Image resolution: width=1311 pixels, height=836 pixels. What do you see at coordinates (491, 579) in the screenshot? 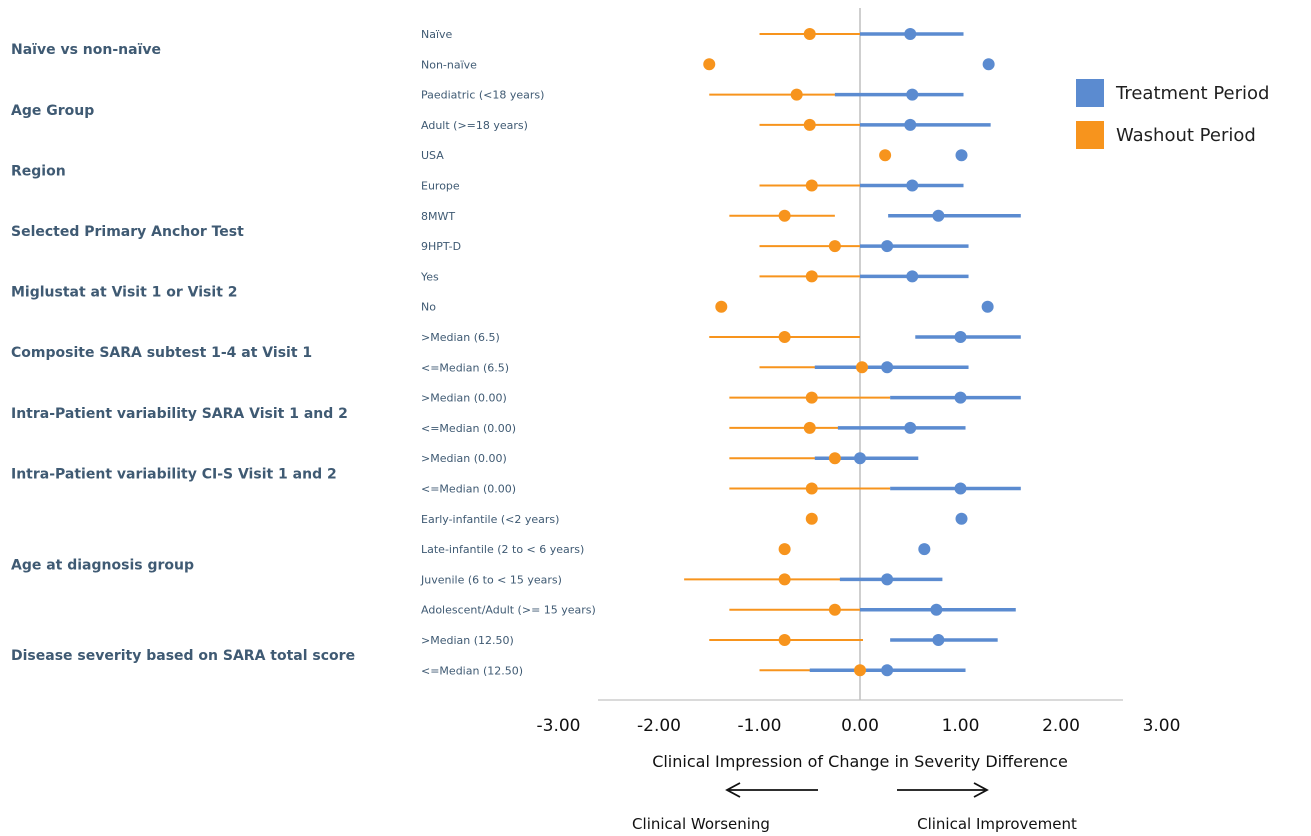
I see `subgroup-label: Juvenile (6 to < 15 years)` at bounding box center [491, 579].